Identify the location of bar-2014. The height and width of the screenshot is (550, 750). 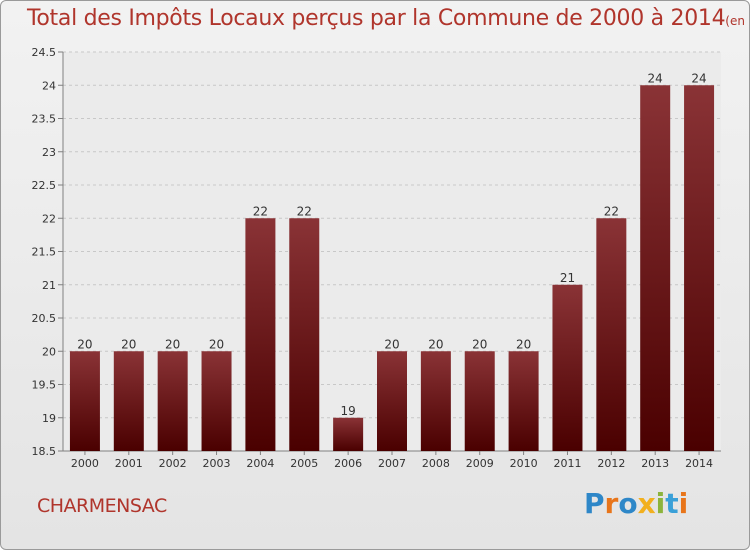
(699, 268).